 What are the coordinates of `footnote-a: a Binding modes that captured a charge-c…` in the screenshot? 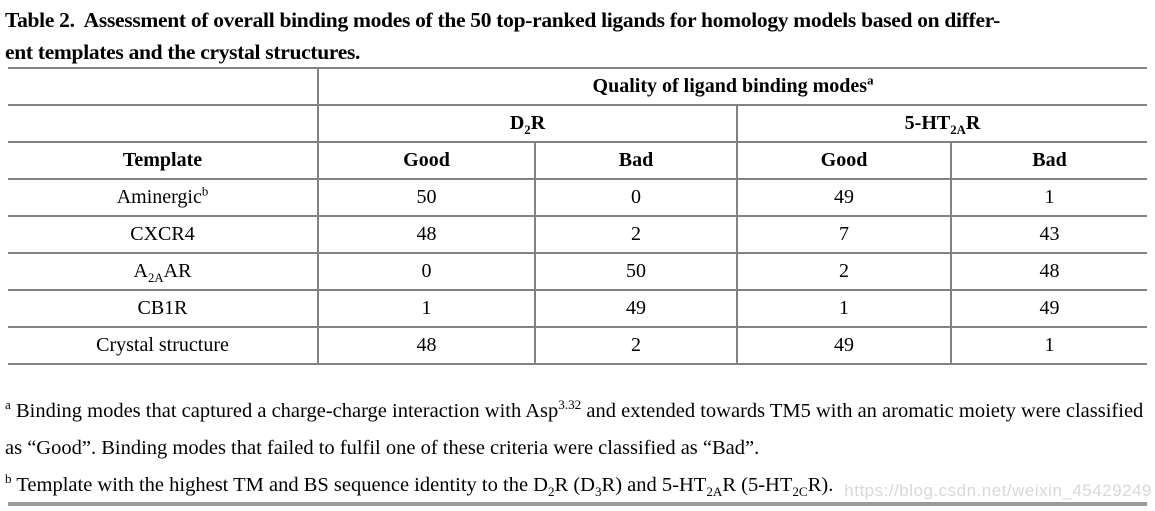 It's located at (574, 428).